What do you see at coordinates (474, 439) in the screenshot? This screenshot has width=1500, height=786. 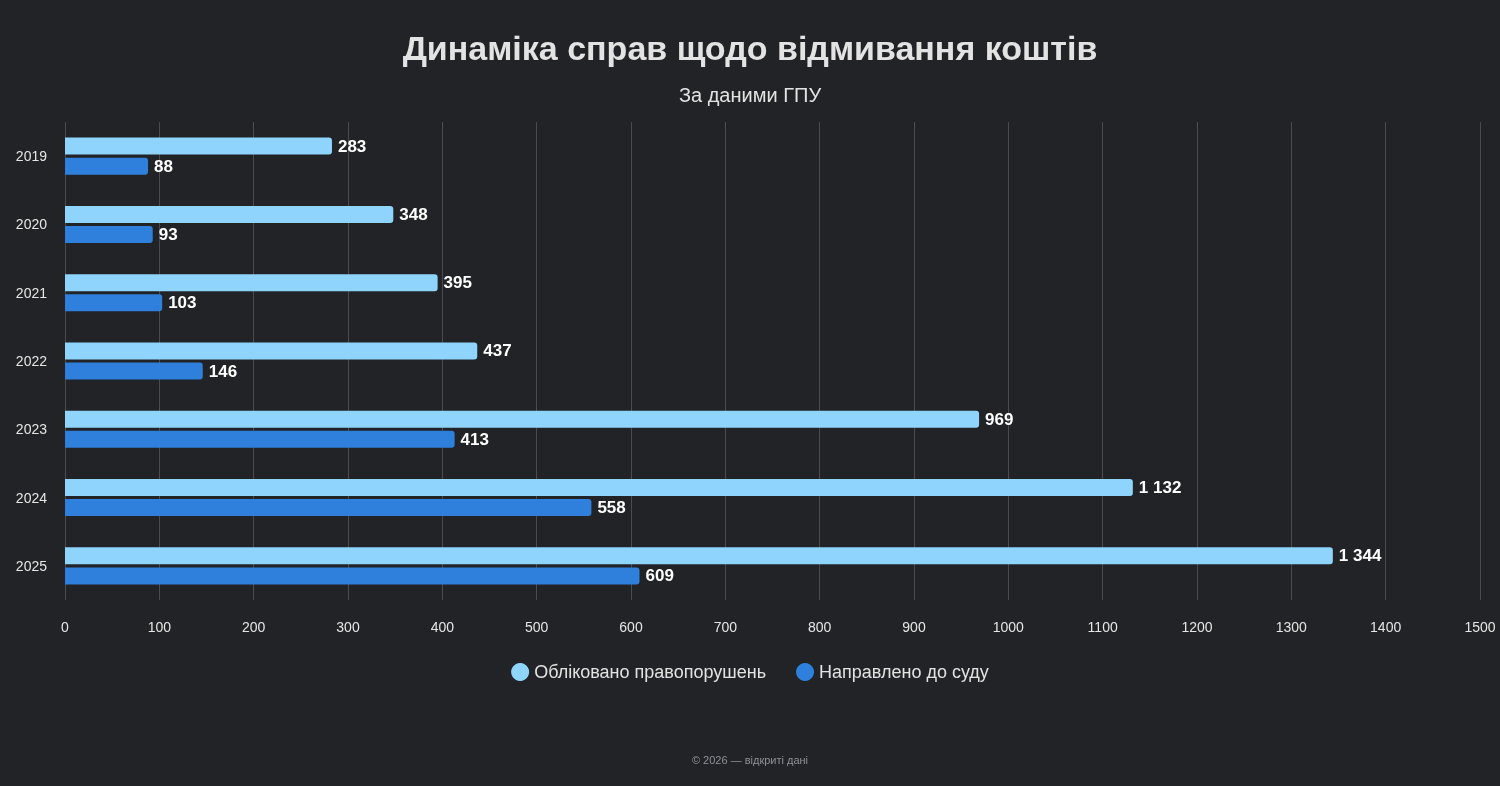 I see `data-label: 413` at bounding box center [474, 439].